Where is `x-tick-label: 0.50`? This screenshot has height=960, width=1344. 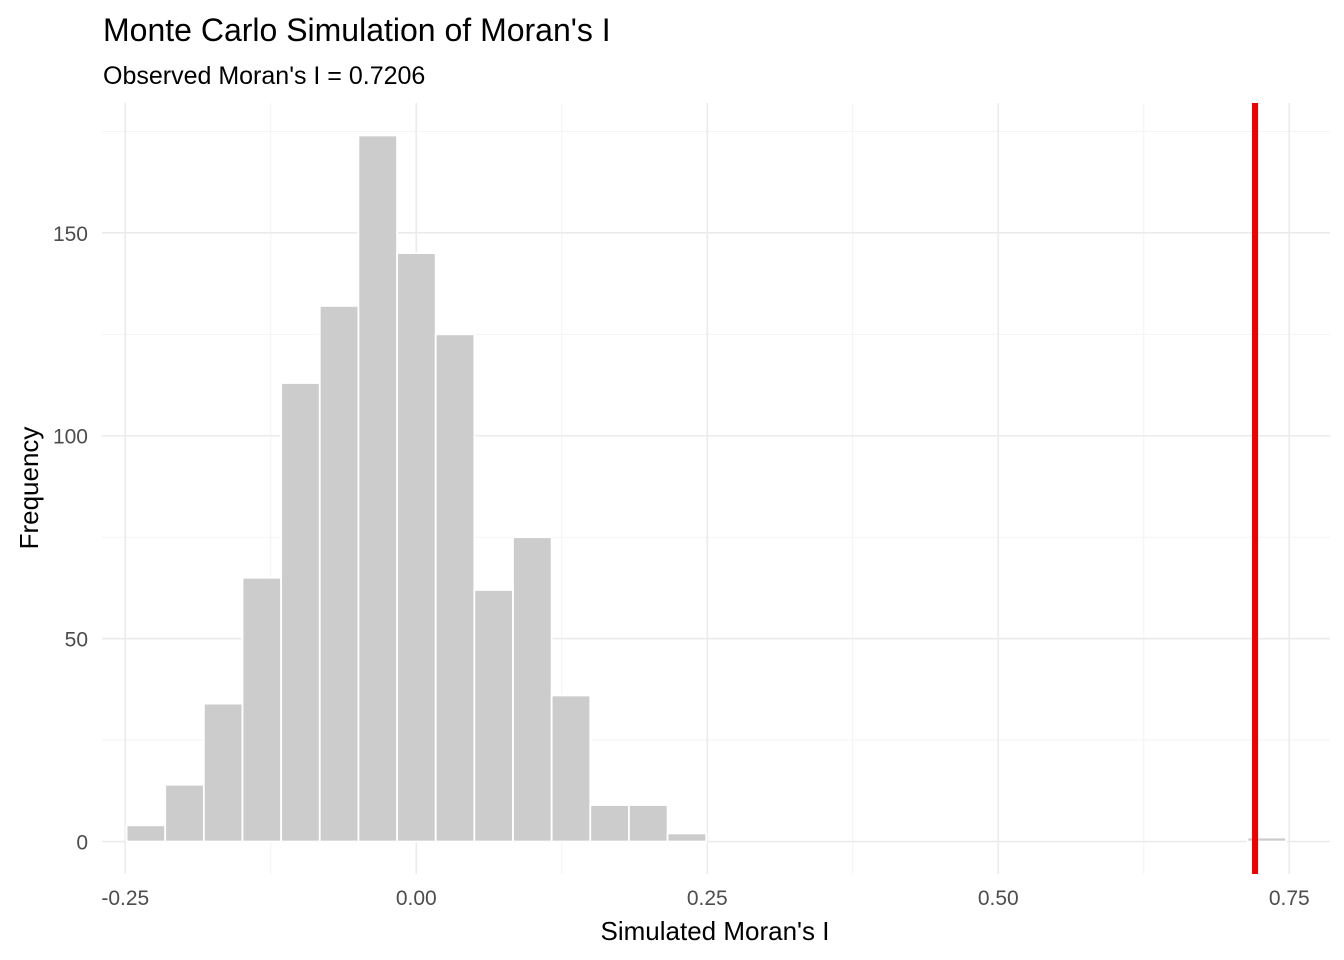
x-tick-label: 0.50 is located at coordinates (998, 898).